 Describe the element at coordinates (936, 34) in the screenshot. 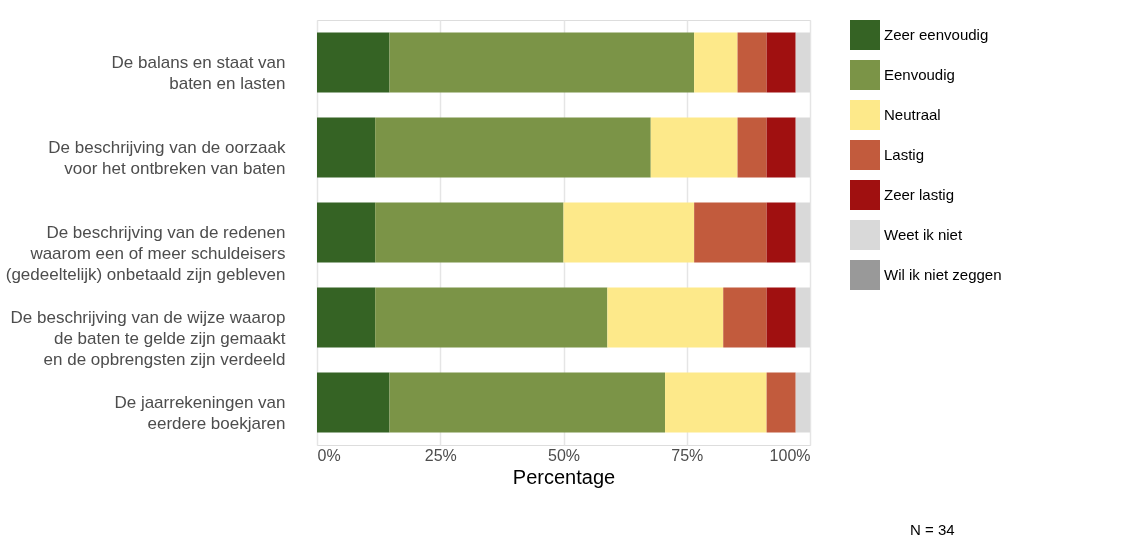

I see `legend-label: Zeer eenvoudig` at that location.